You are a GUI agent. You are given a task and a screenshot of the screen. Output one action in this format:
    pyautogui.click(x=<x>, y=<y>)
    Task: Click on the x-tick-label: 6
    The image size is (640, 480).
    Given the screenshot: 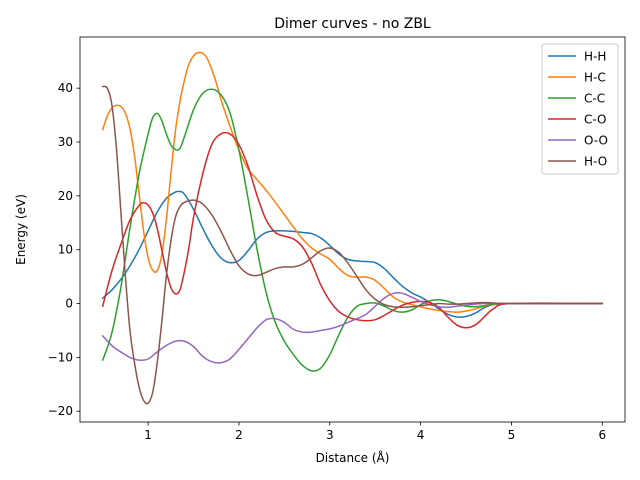 What is the action you would take?
    pyautogui.click(x=602, y=435)
    